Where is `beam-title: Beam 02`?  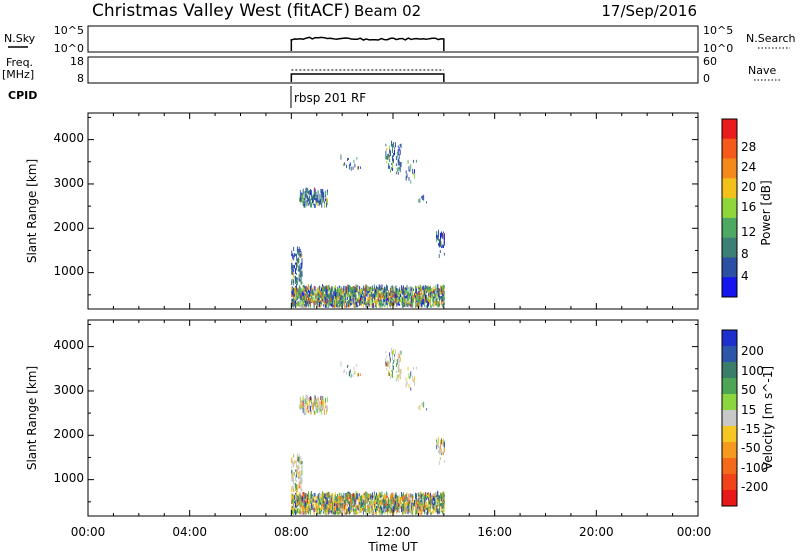
beam-title: Beam 02 is located at coordinates (387, 11).